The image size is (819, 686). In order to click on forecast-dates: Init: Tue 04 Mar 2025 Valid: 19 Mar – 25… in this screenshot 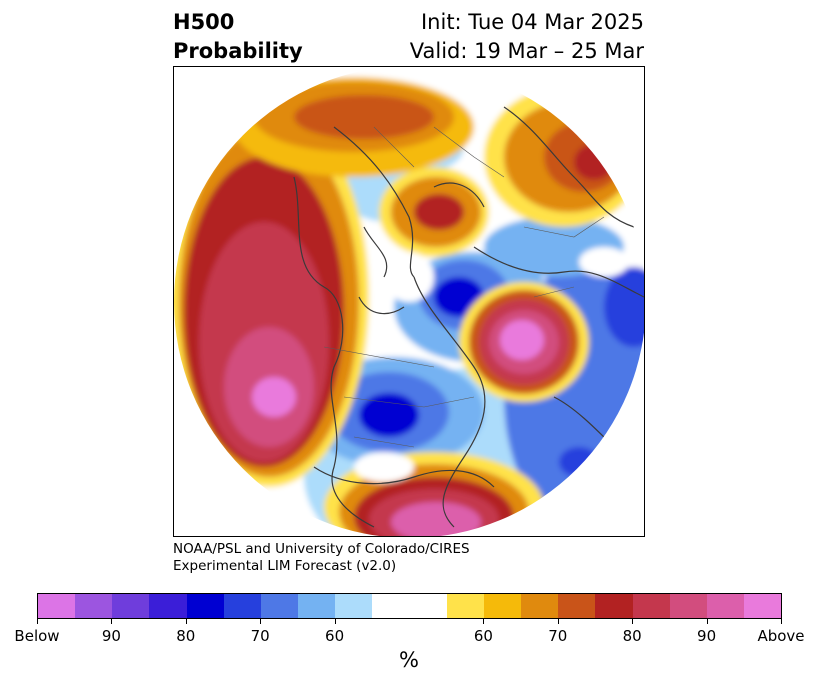, I will do `click(527, 37)`.